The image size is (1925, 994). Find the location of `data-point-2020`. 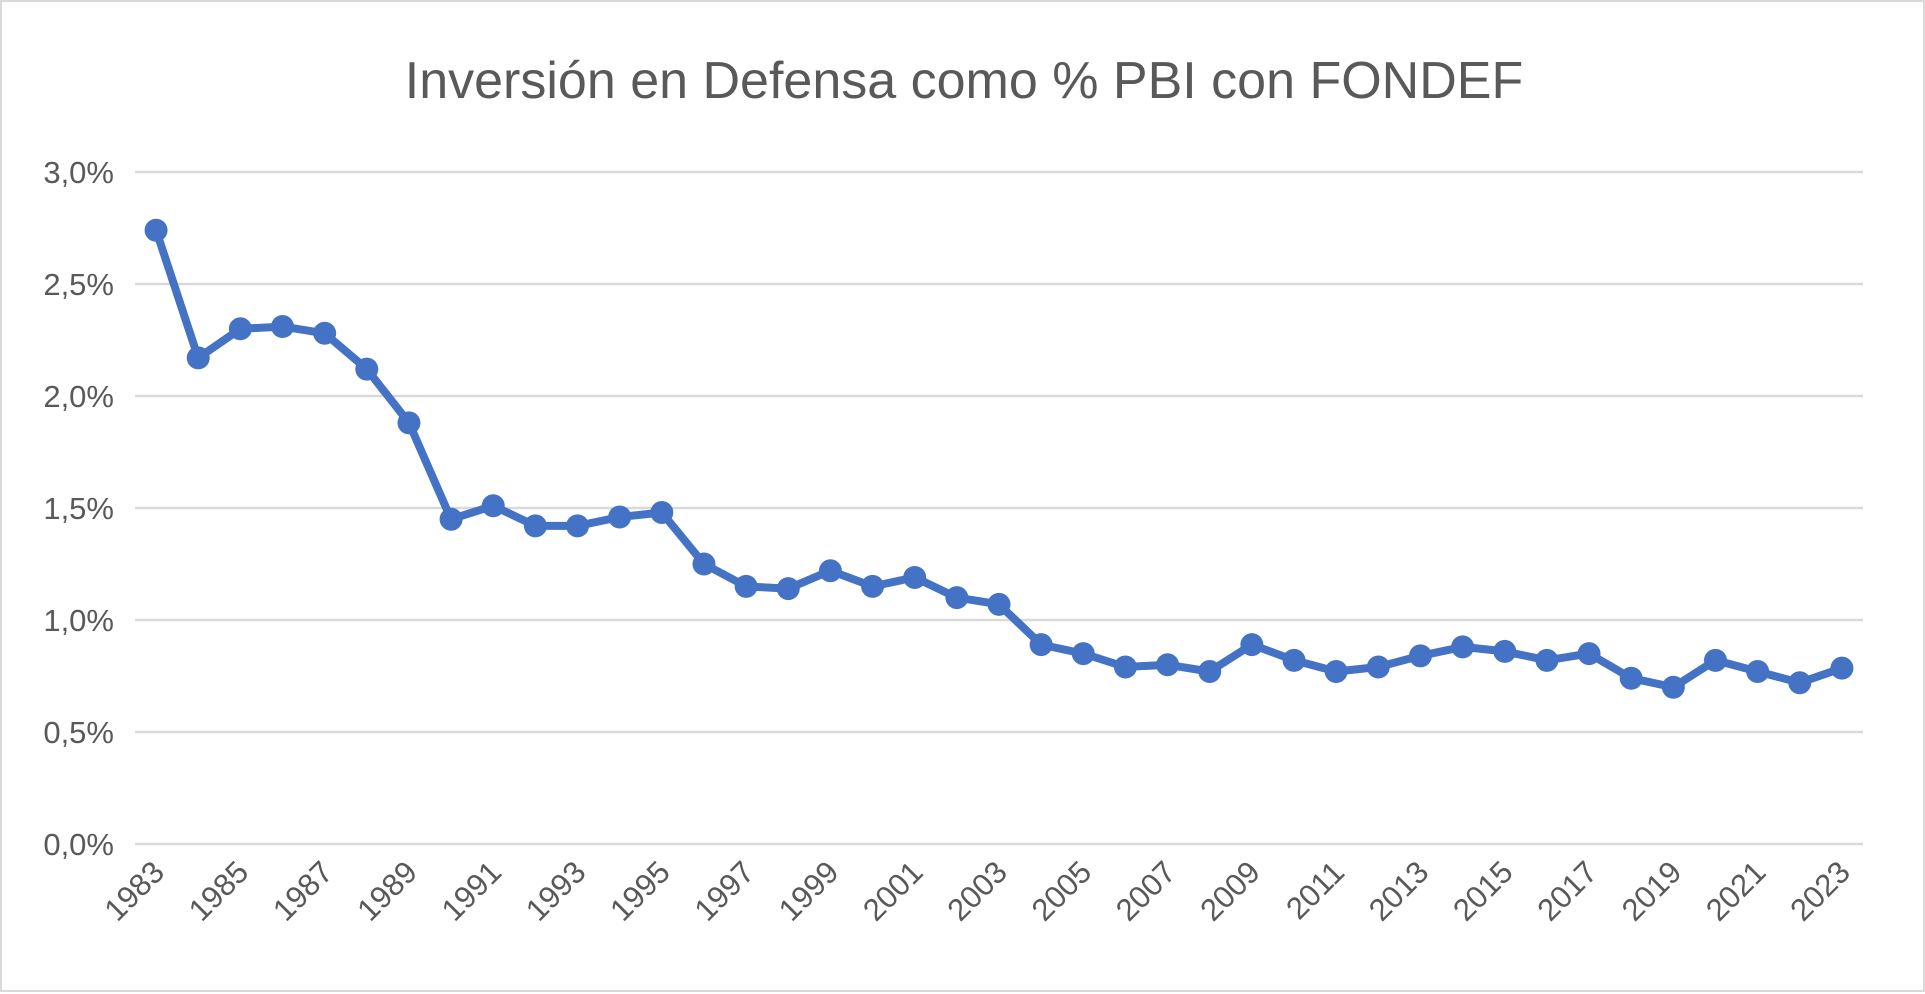

data-point-2020 is located at coordinates (1715, 660).